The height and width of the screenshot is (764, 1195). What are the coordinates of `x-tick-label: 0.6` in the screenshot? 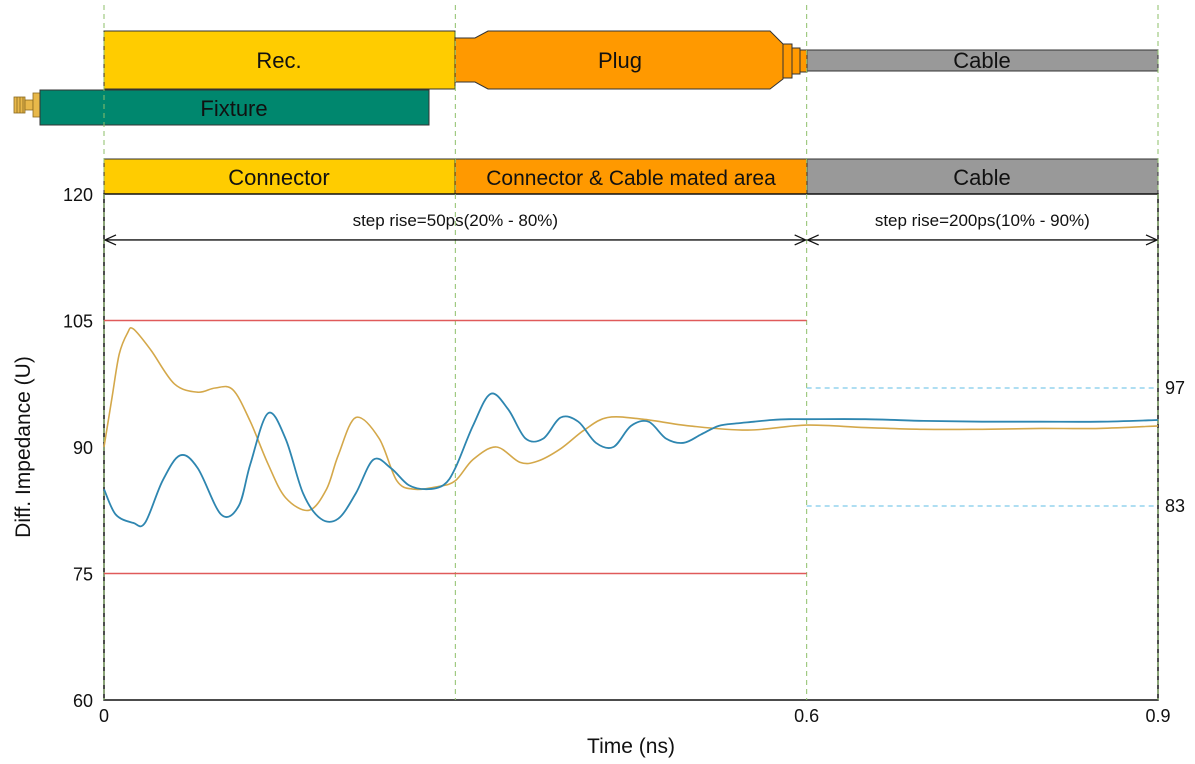 It's located at (806, 716).